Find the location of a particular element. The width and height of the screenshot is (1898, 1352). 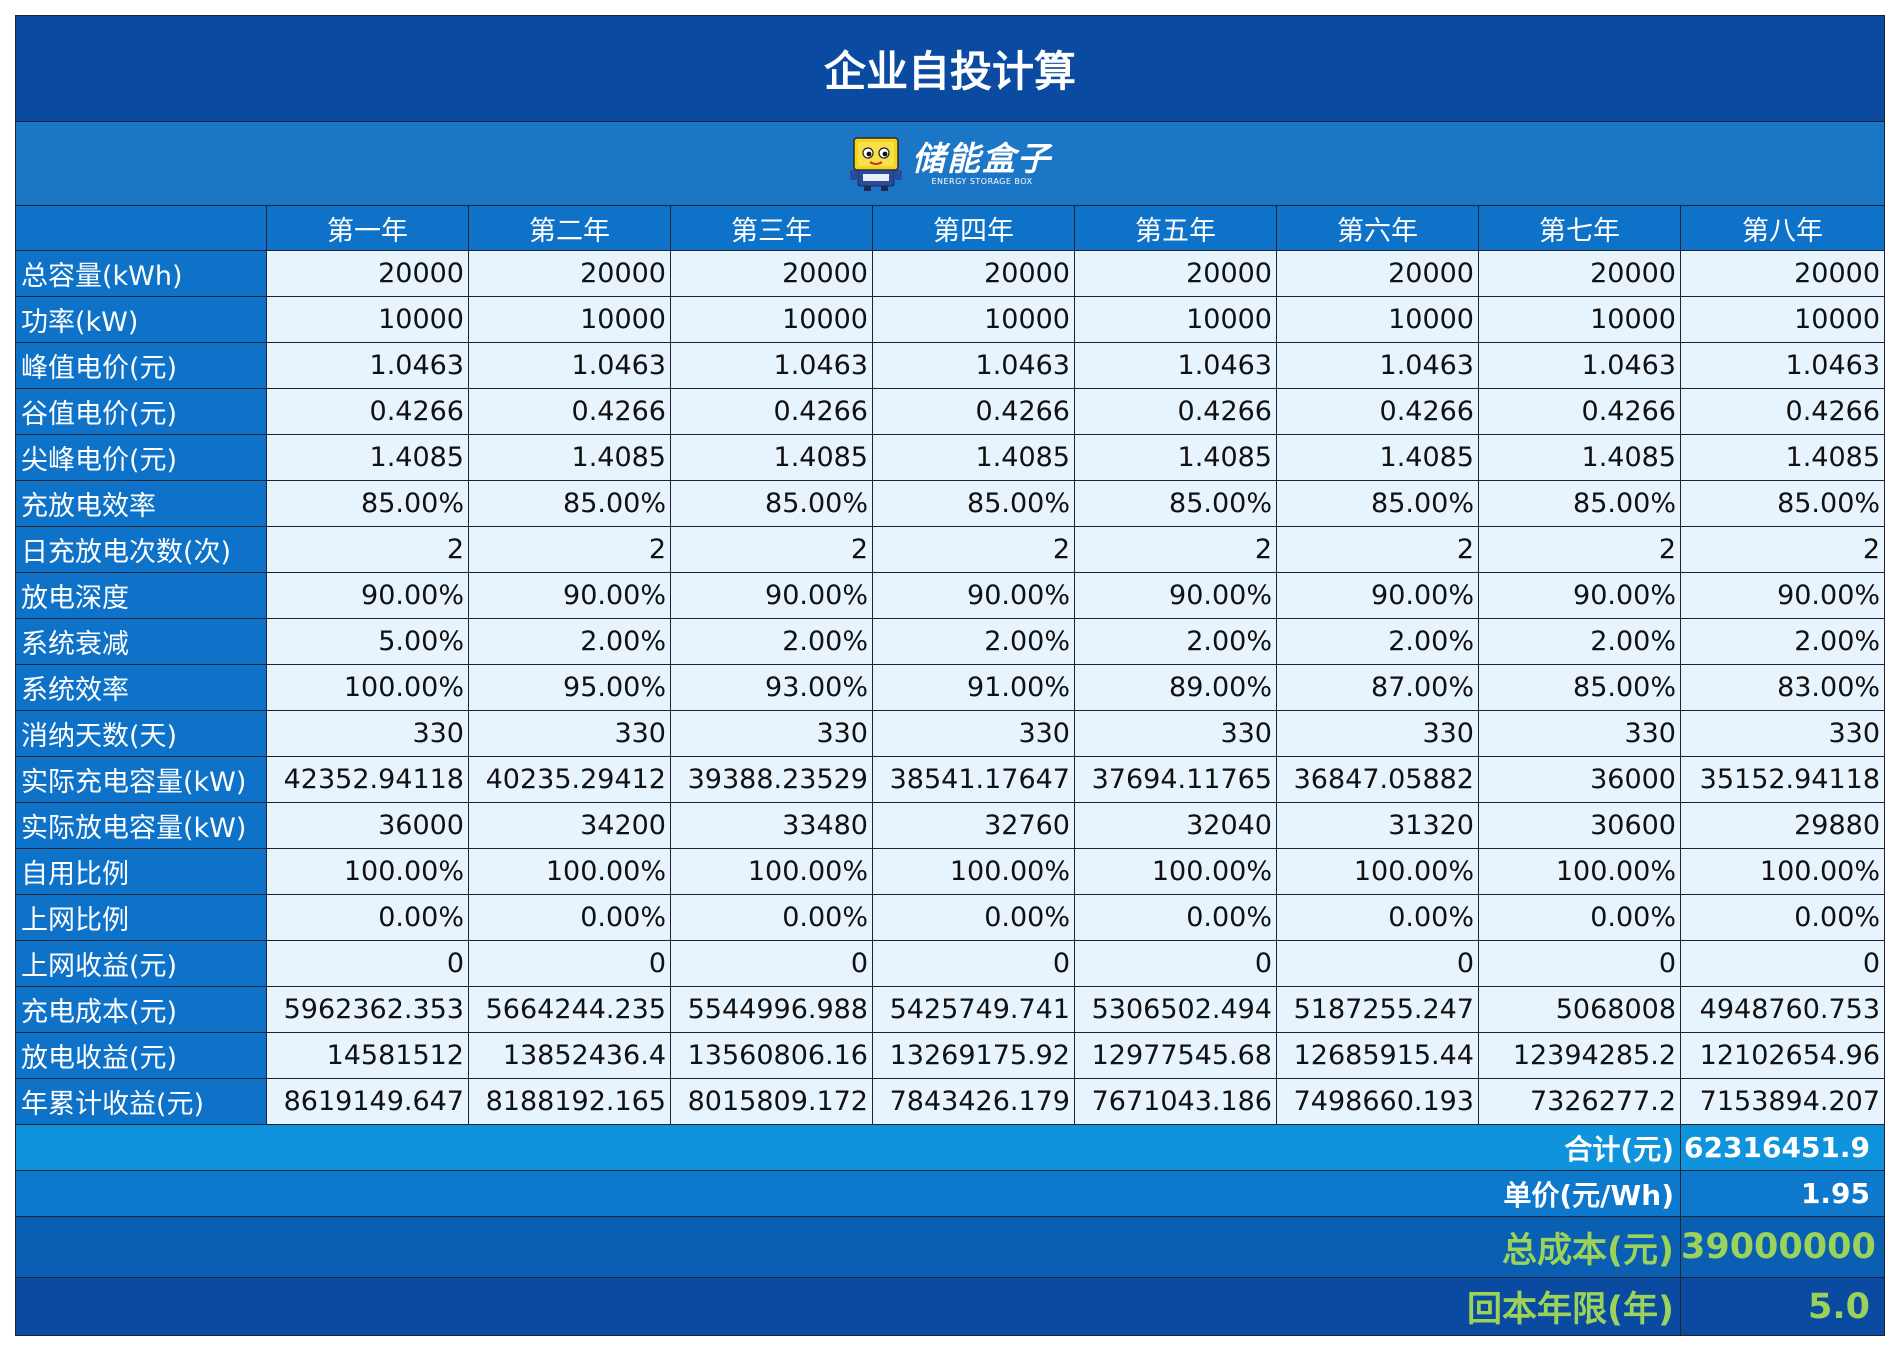

row-label: 充电成本(元) is located at coordinates (141, 1009).